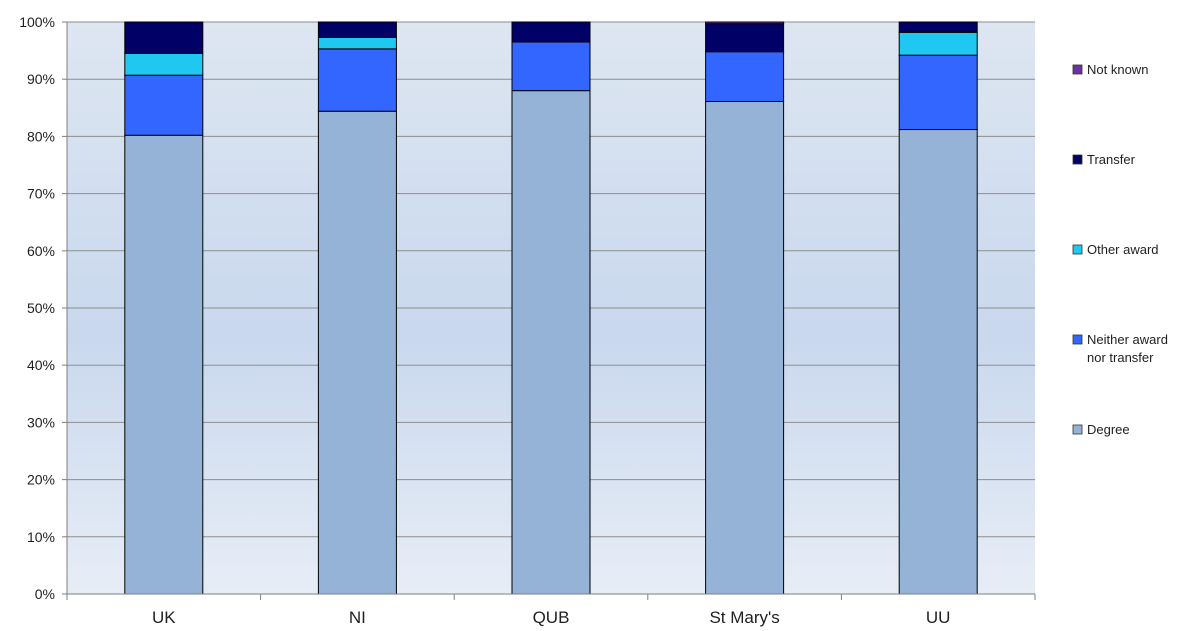 Image resolution: width=1187 pixels, height=631 pixels. What do you see at coordinates (1111, 159) in the screenshot?
I see `legend-label: Transfer` at bounding box center [1111, 159].